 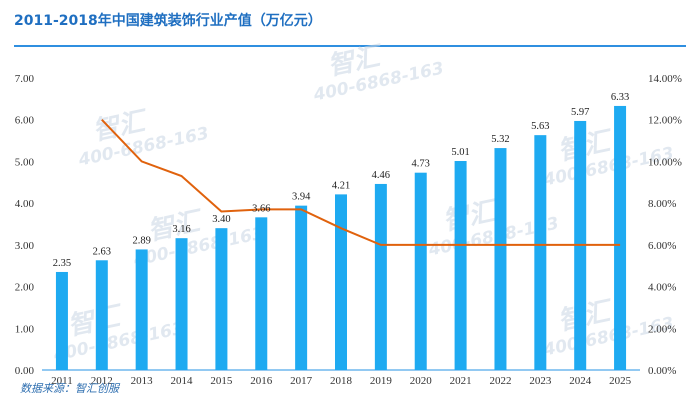 I want to click on y2-tick-label: 2.00%, so click(x=662, y=329).